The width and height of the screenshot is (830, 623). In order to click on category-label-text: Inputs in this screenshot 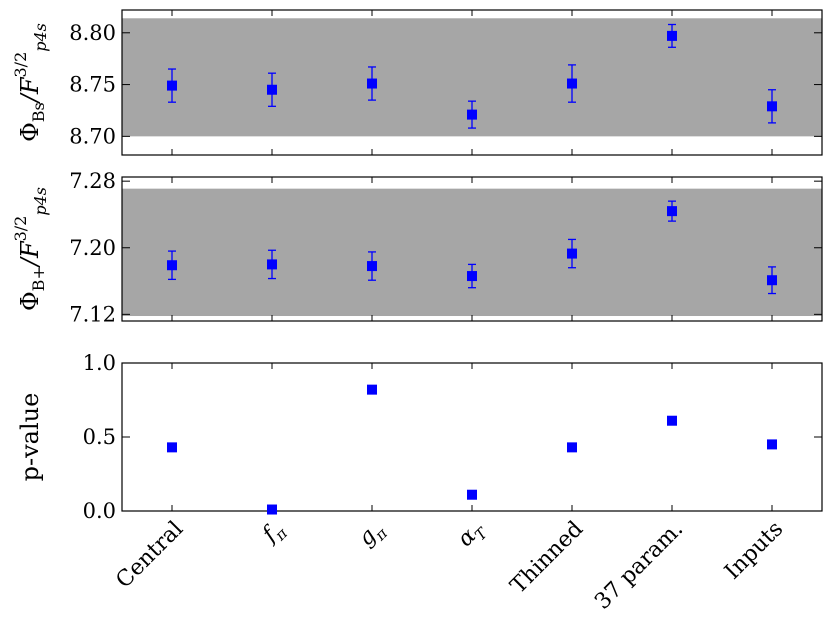, I will do `click(754, 551)`.